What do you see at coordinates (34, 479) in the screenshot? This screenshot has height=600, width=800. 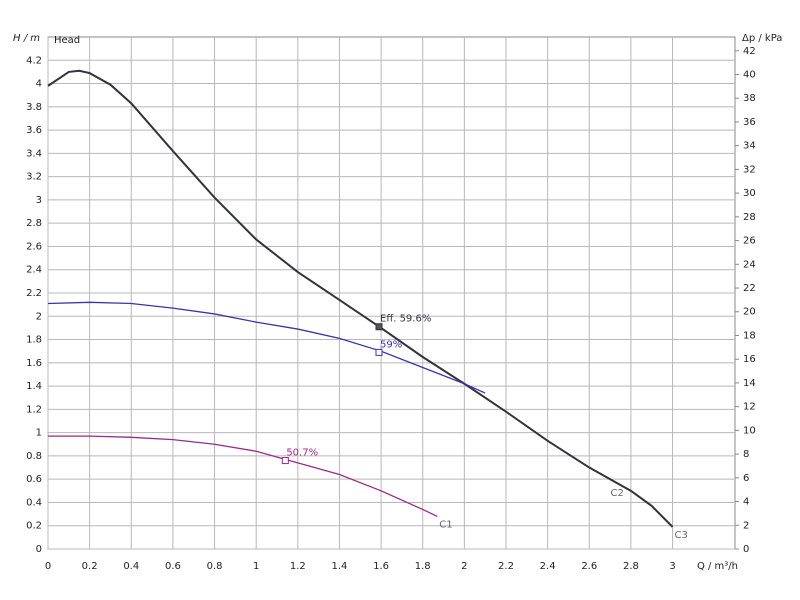 I see `y-tick-label: 0.6` at bounding box center [34, 479].